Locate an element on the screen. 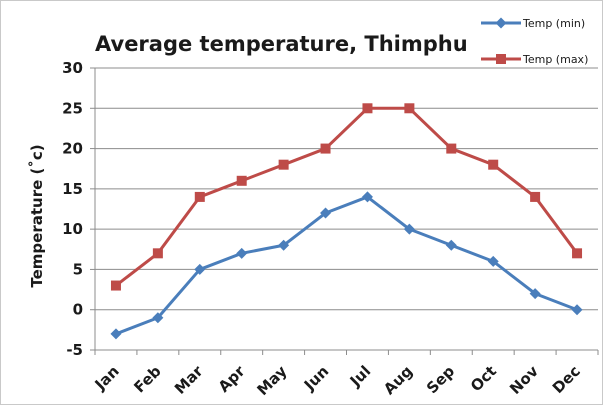 The image size is (603, 405). x-tick-label: Nov is located at coordinates (524, 380).